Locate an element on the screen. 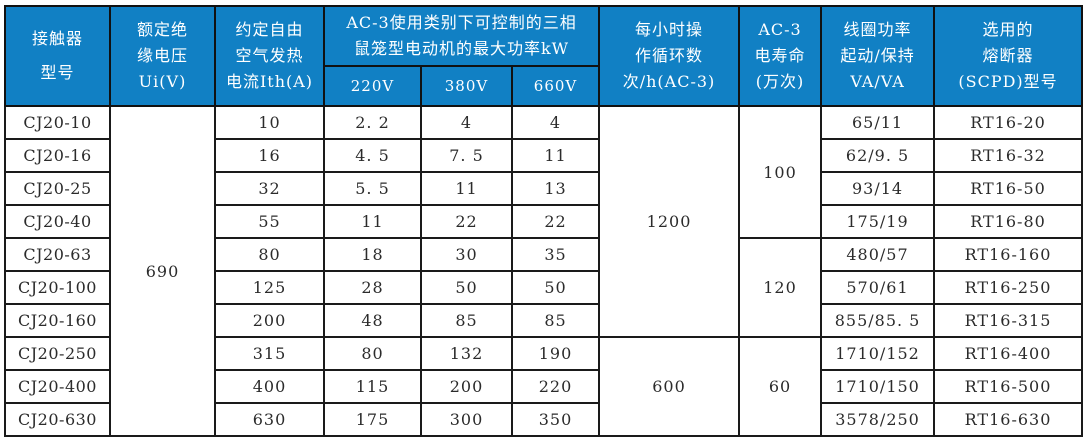 Image resolution: width=1085 pixels, height=440 pixels. cell-fuse: RT16-50 is located at coordinates (1008, 188).